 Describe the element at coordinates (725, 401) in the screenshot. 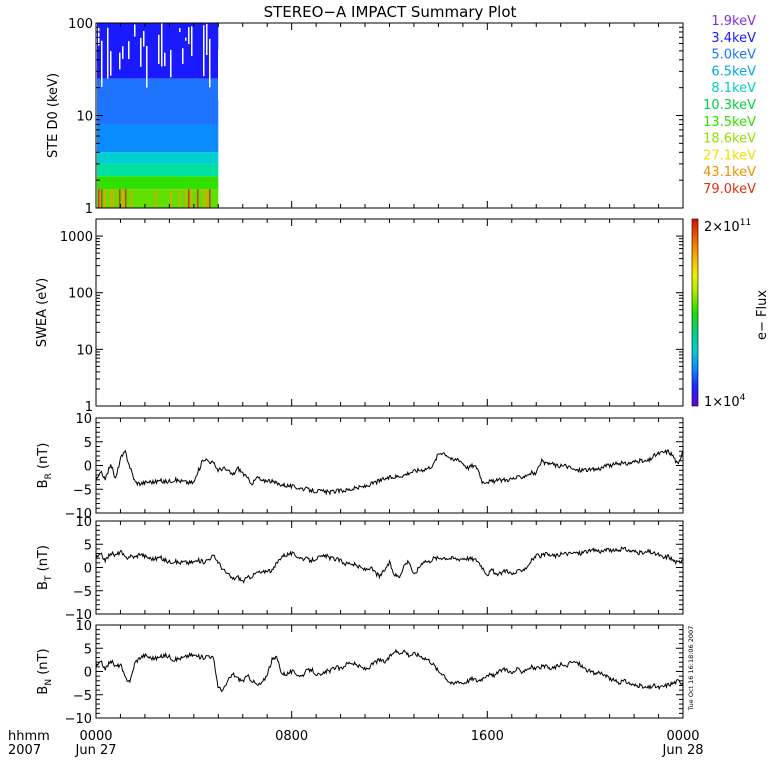

I see `colorbar-min-label: 1×10⁴` at that location.